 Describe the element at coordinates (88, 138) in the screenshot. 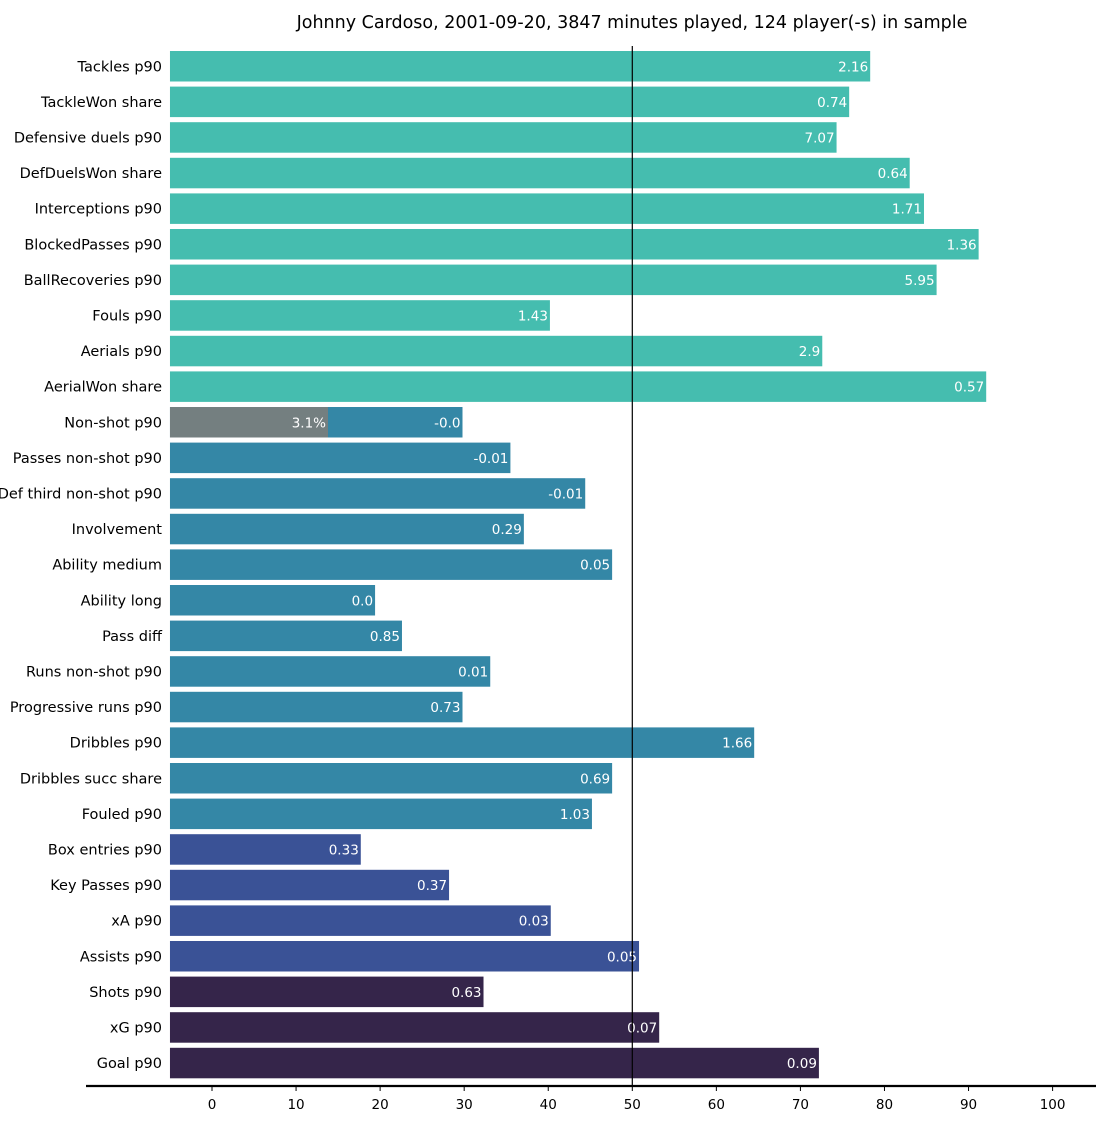

I see `category-label: Defensive duels p90` at that location.